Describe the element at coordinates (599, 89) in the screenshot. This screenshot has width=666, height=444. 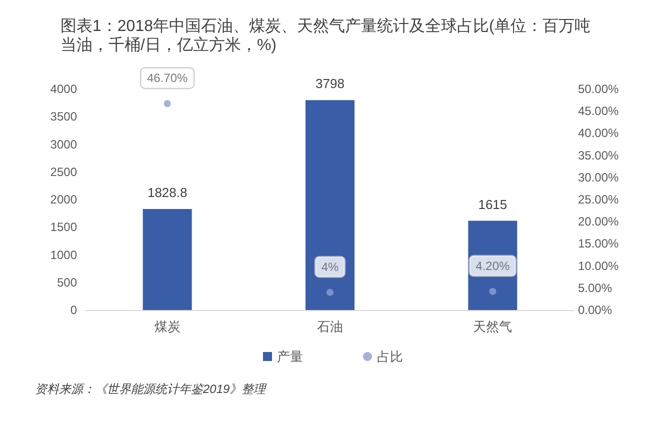
I see `y2-tick-label: 50.00%` at that location.